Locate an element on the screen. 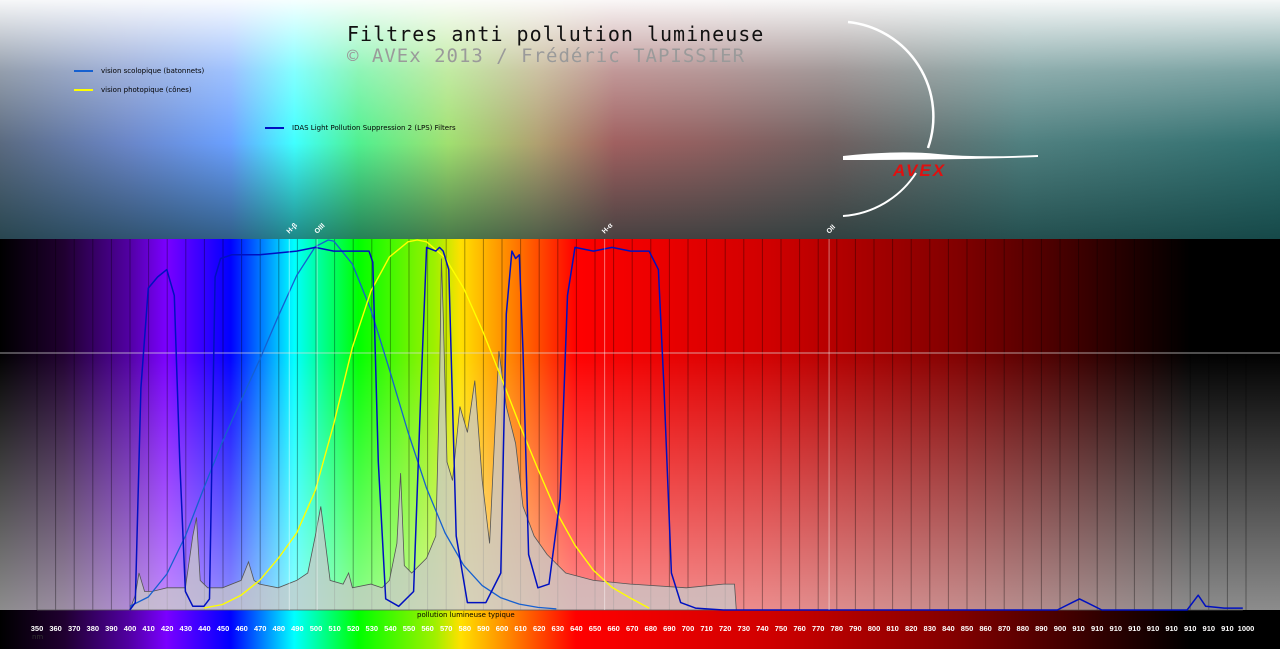  x-tick-label: 720 is located at coordinates (725, 628).